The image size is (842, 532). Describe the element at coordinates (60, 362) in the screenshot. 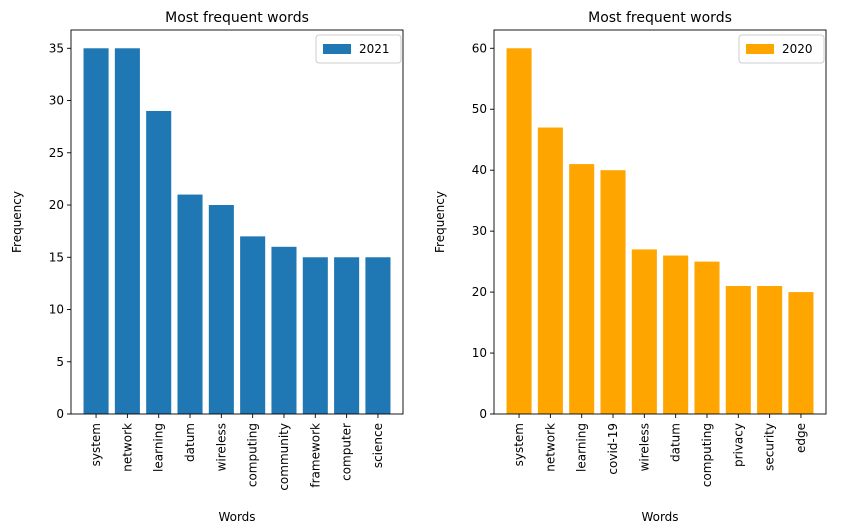

I see `y-tick-label: 5` at that location.